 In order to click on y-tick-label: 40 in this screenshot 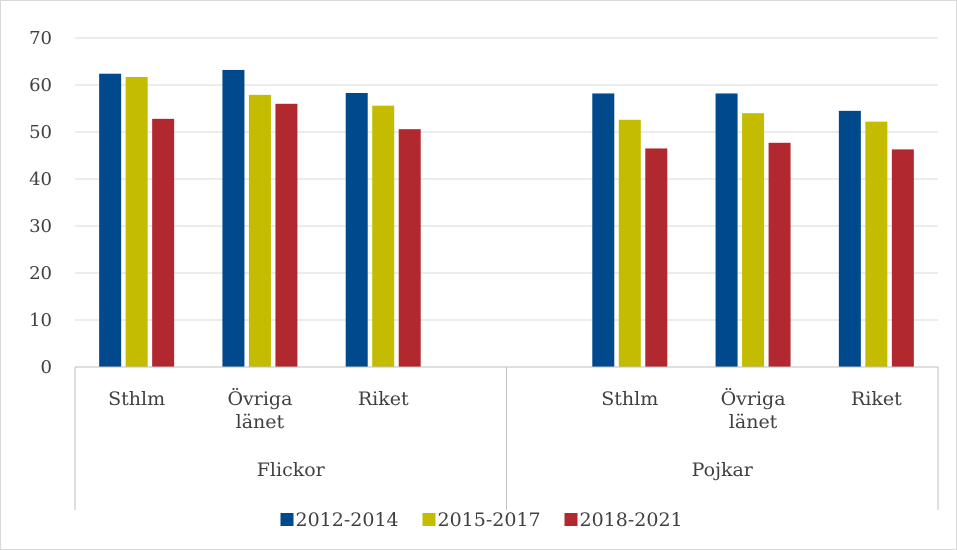, I will do `click(40, 179)`.